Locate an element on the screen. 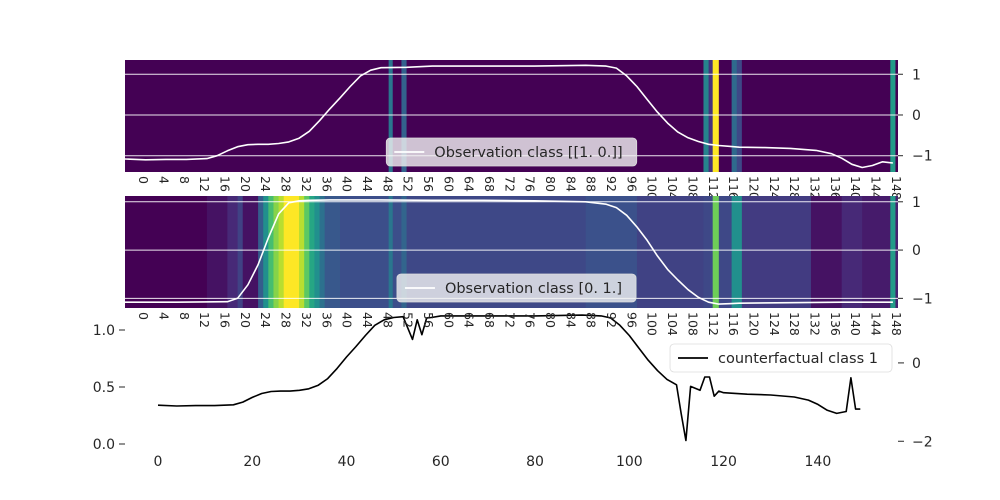  legend: Observation class [[1. 0.]] is located at coordinates (511, 152).